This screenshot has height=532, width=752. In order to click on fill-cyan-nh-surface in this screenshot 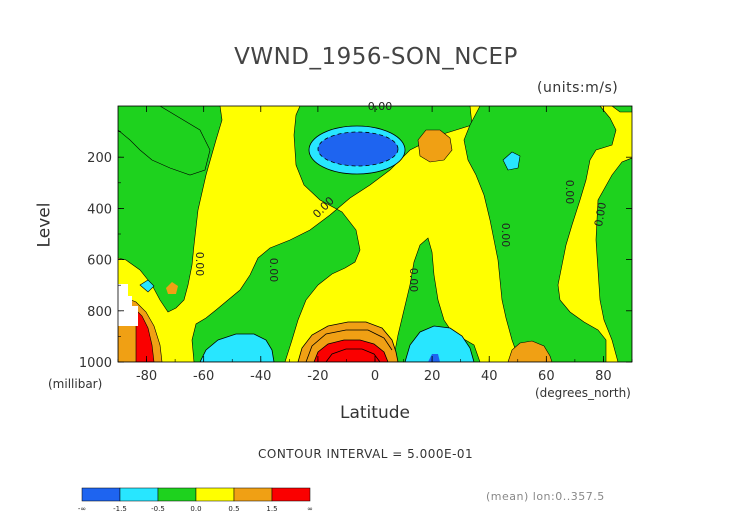, I will do `click(439, 343)`.